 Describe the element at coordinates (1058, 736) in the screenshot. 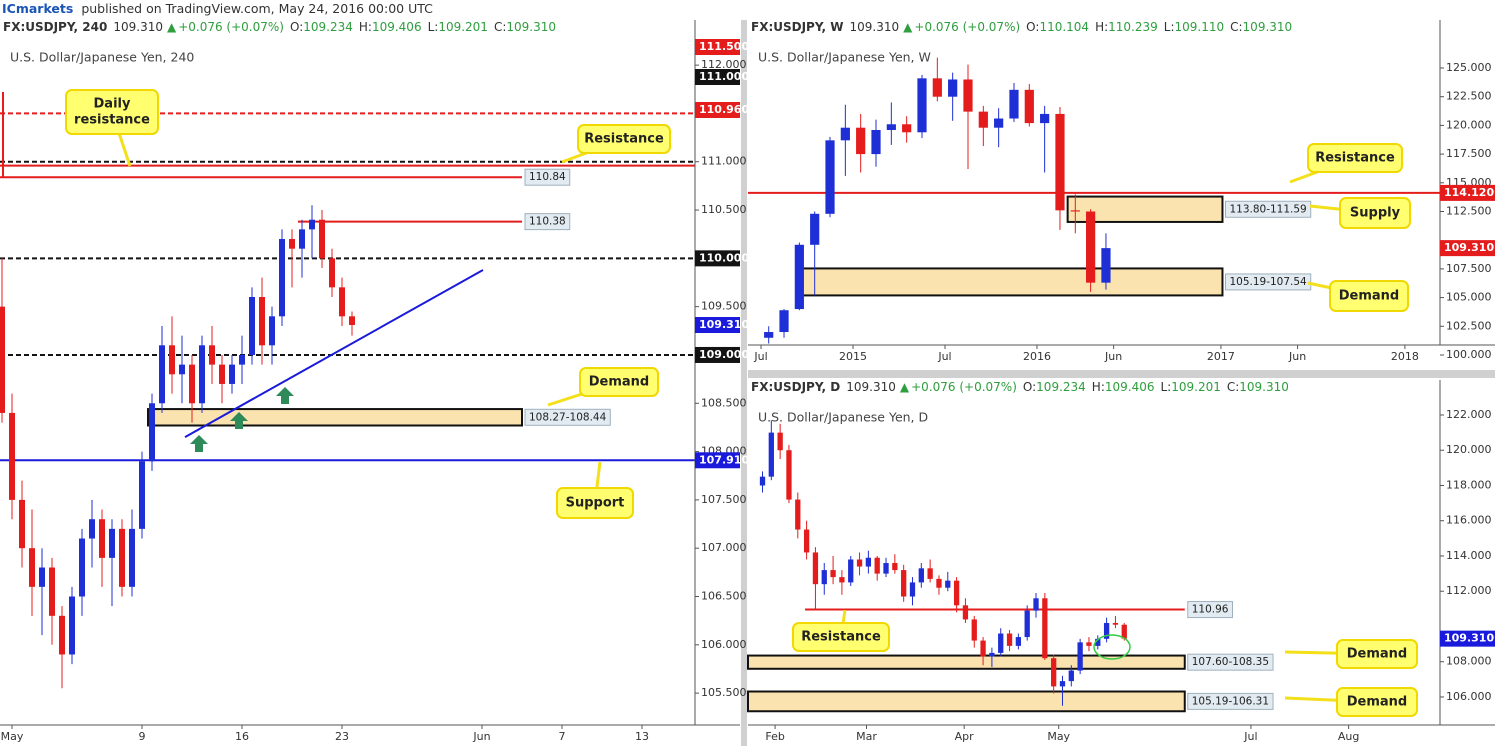

I see `x-tick-label: May` at that location.